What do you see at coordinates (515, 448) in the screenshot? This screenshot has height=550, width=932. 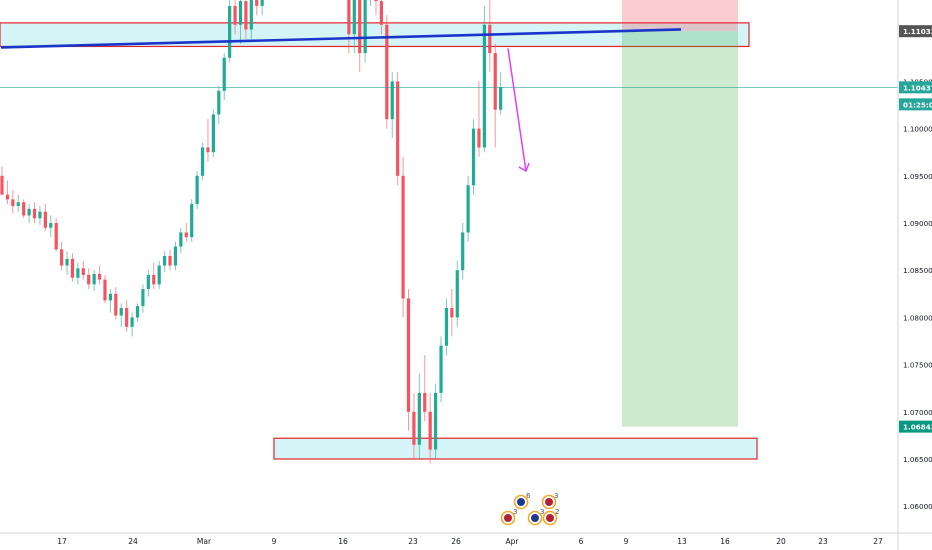 I see `support-zone` at bounding box center [515, 448].